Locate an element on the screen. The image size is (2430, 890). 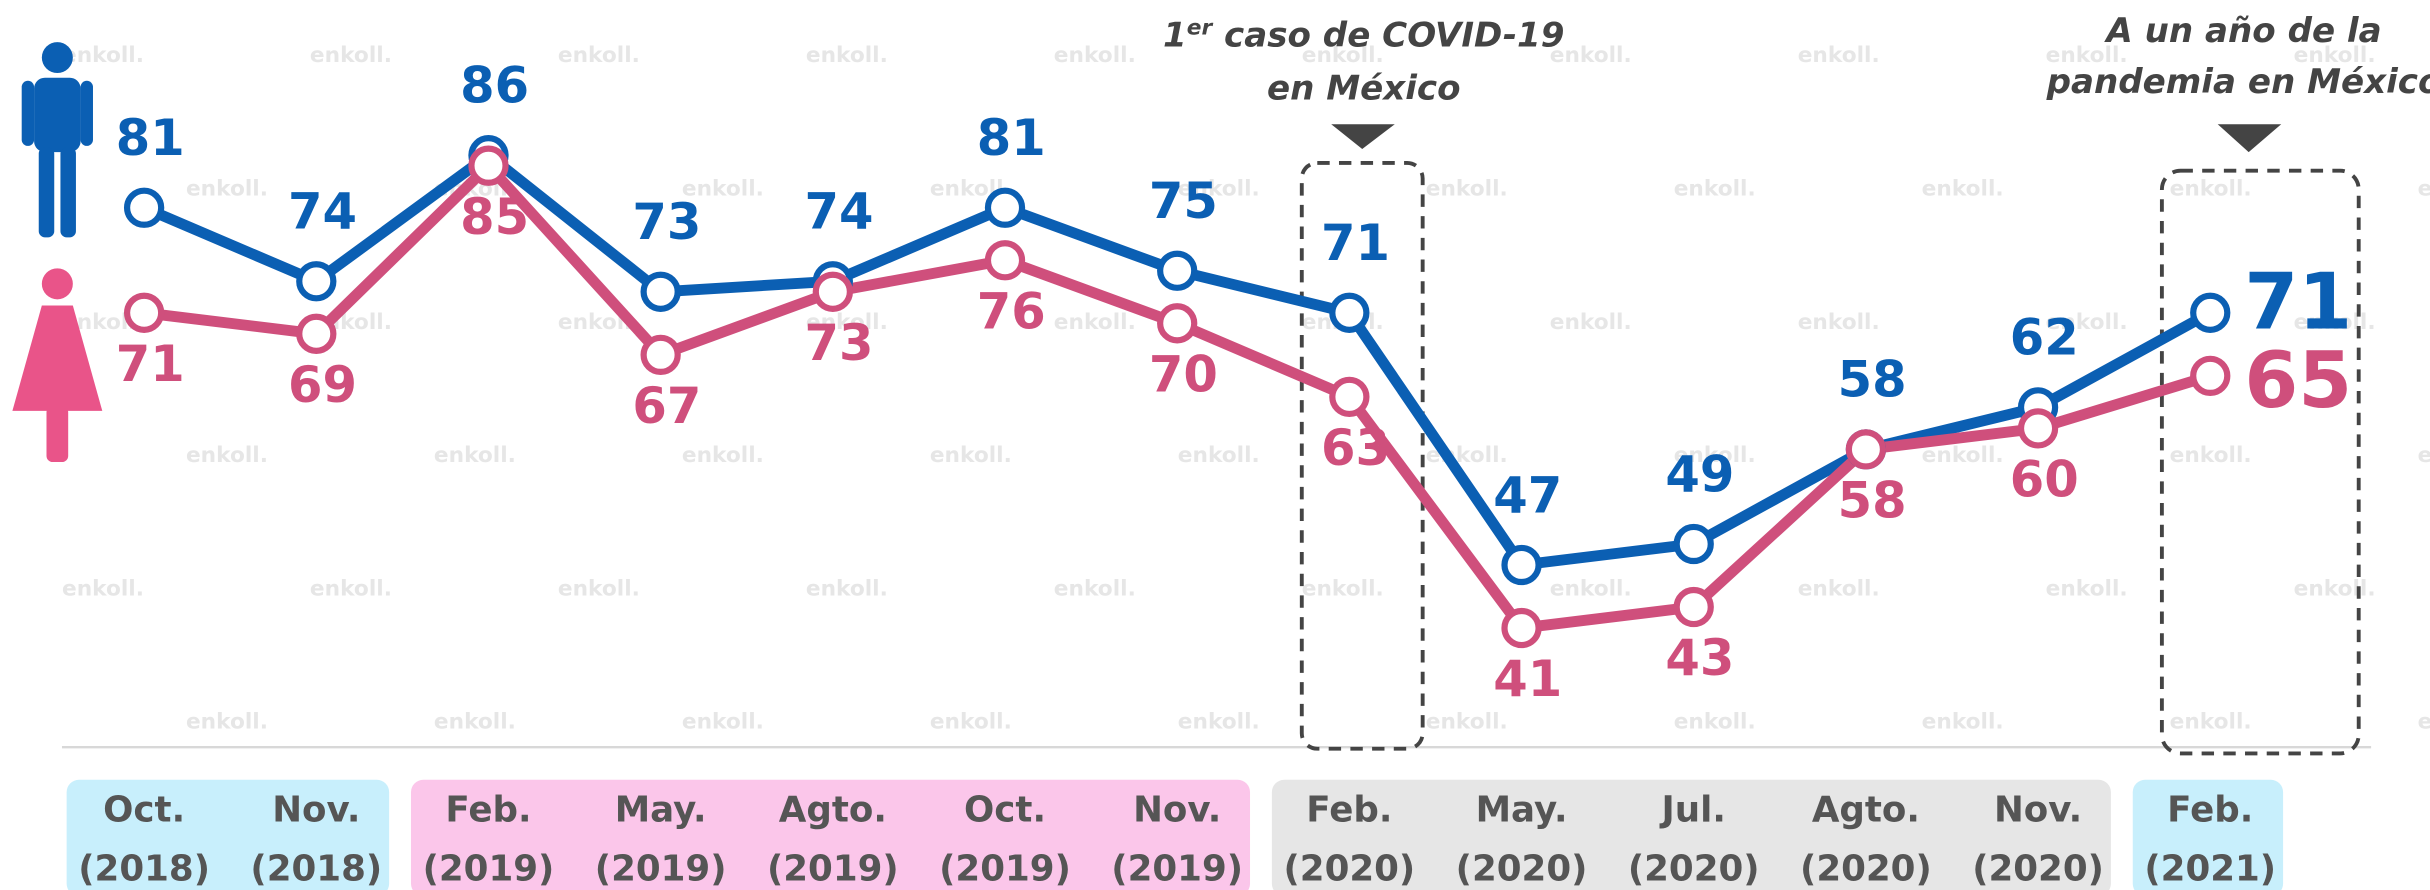
woman-icon is located at coordinates (57, 365).